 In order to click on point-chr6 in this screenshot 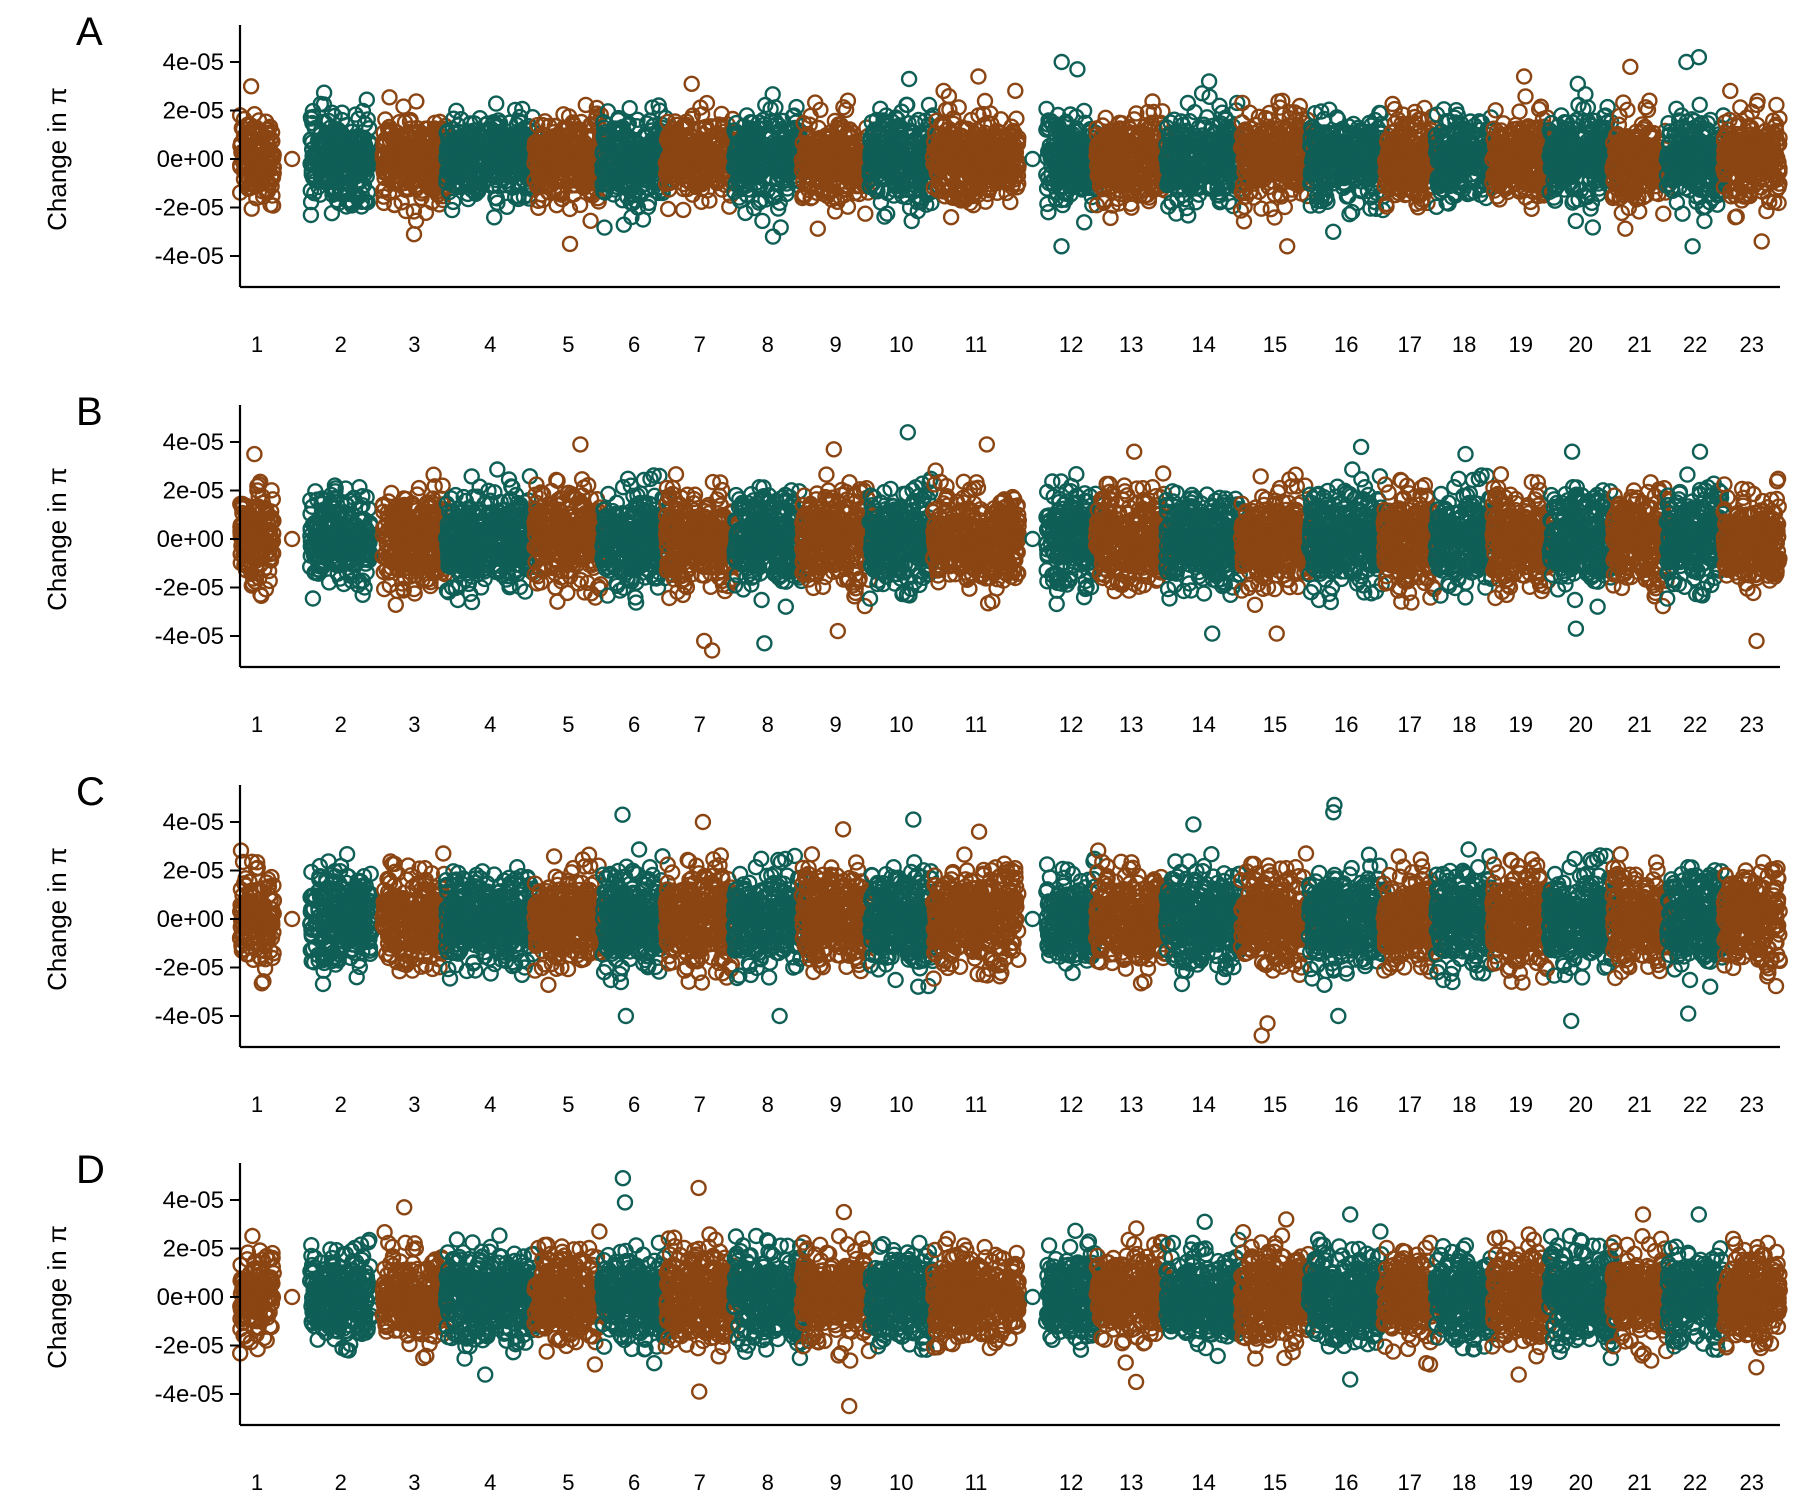, I will do `click(605, 228)`.